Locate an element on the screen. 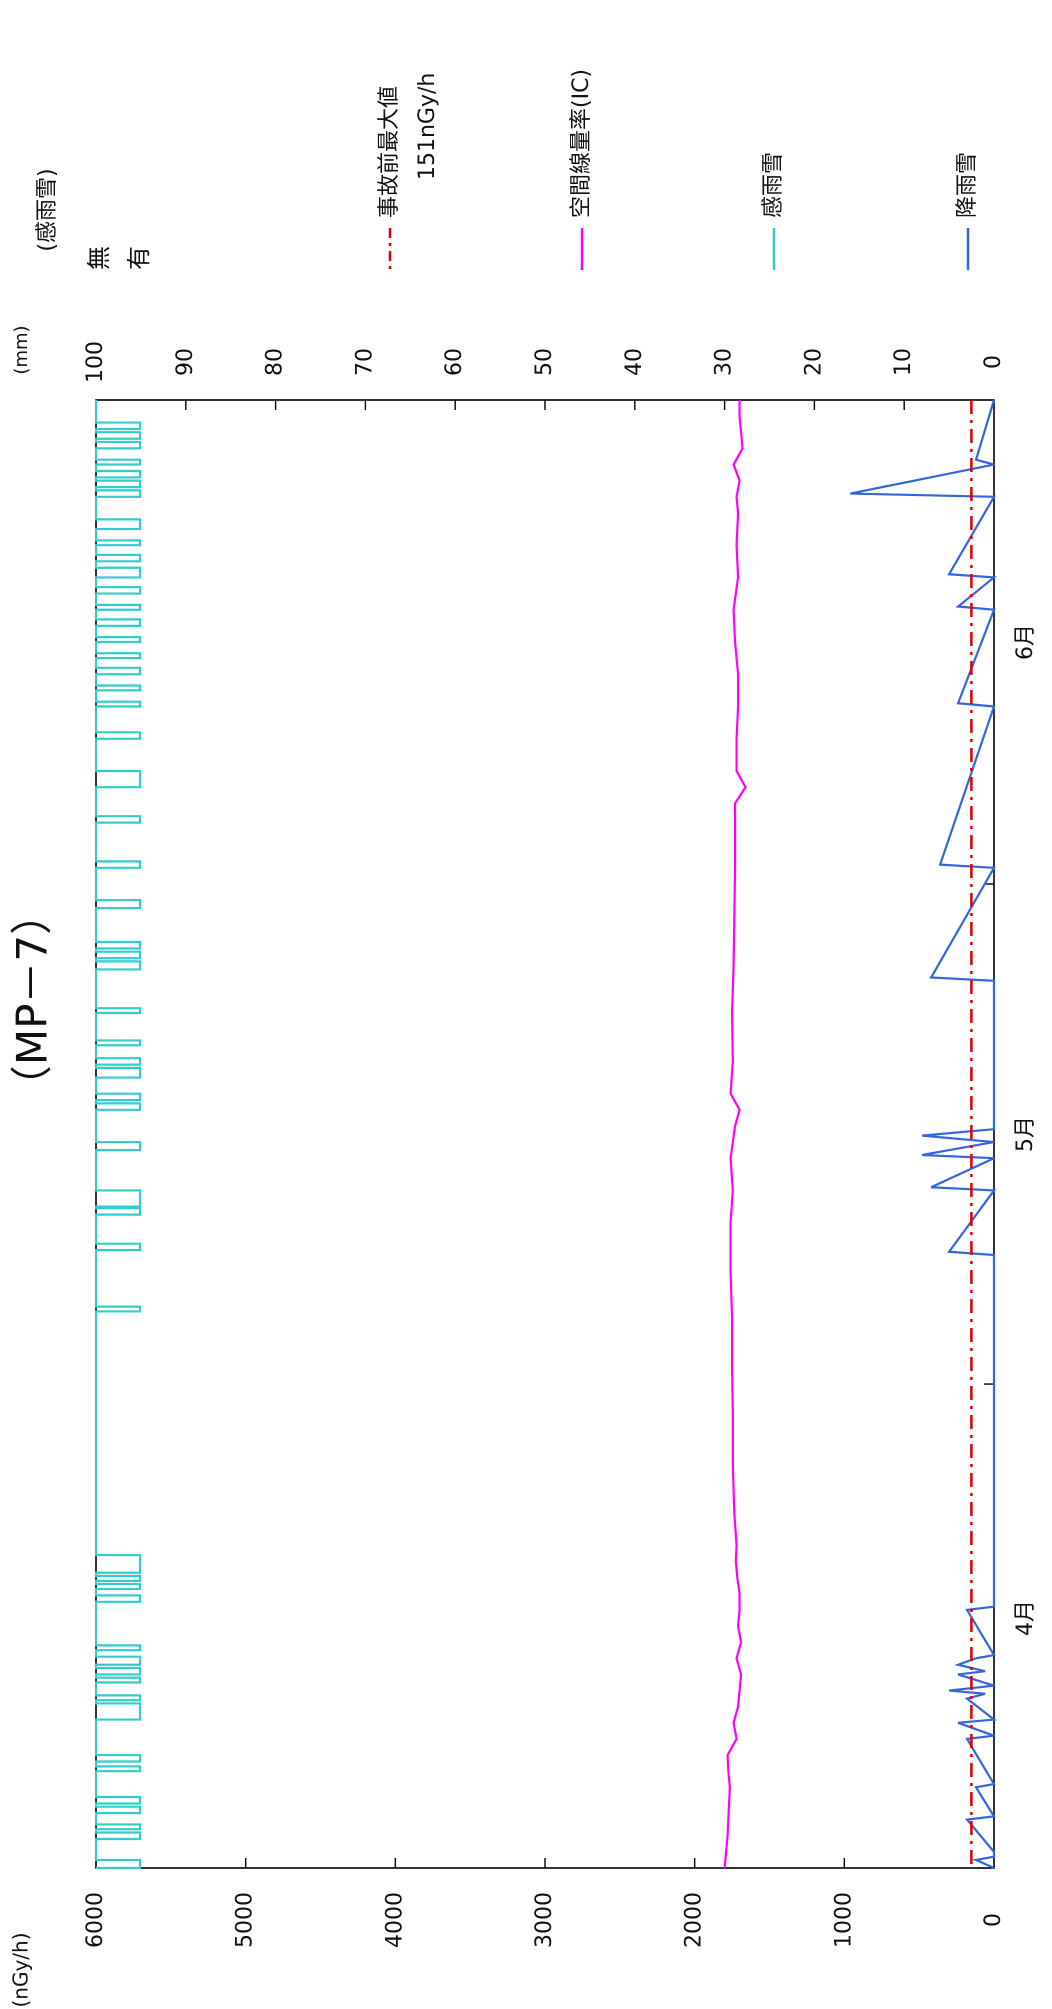  right-axis-tick-label: 10 is located at coordinates (903, 362).